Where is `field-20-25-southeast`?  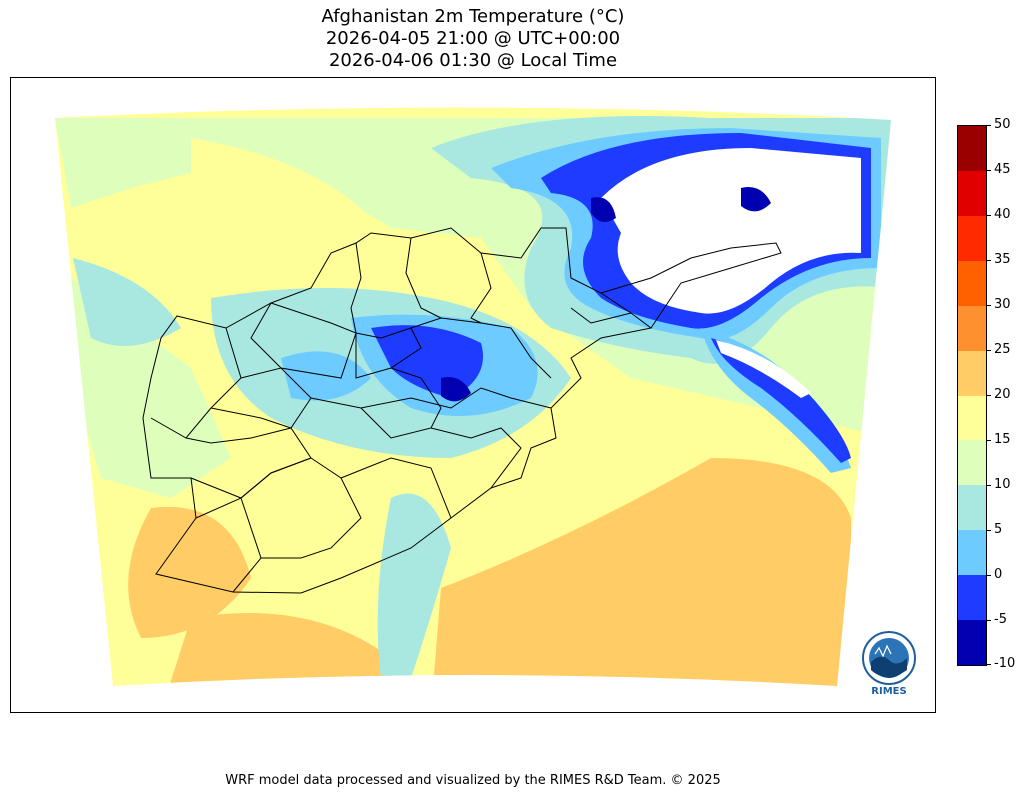 field-20-25-southeast is located at coordinates (641, 572).